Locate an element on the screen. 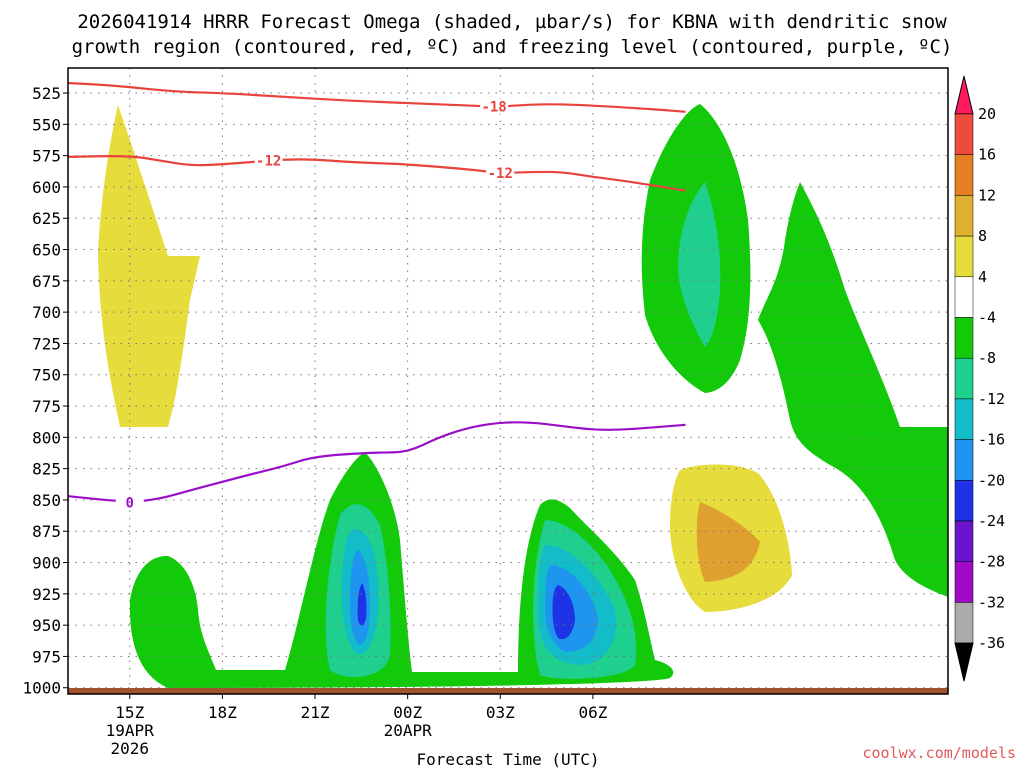 Image resolution: width=1024 pixels, height=768 pixels. y-tick-label: 925 is located at coordinates (46, 594).